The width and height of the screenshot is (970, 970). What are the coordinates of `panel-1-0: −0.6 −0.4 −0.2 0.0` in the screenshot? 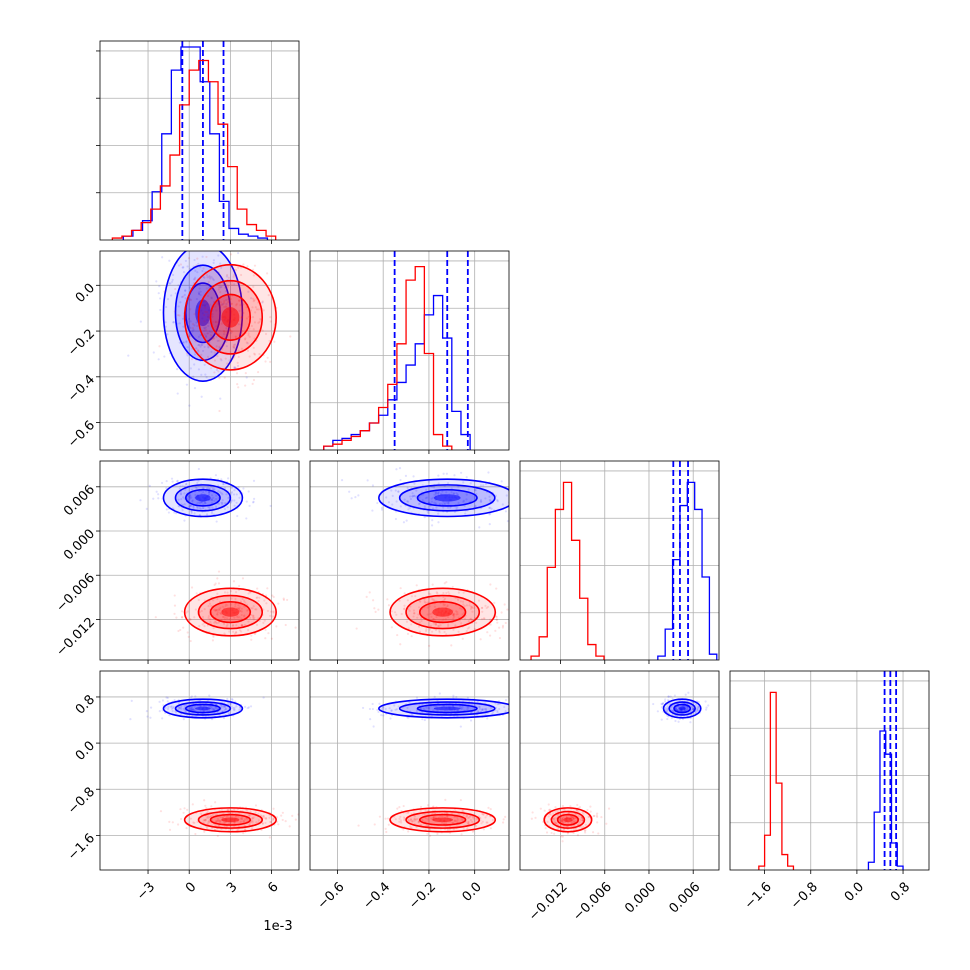 It's located at (182, 352).